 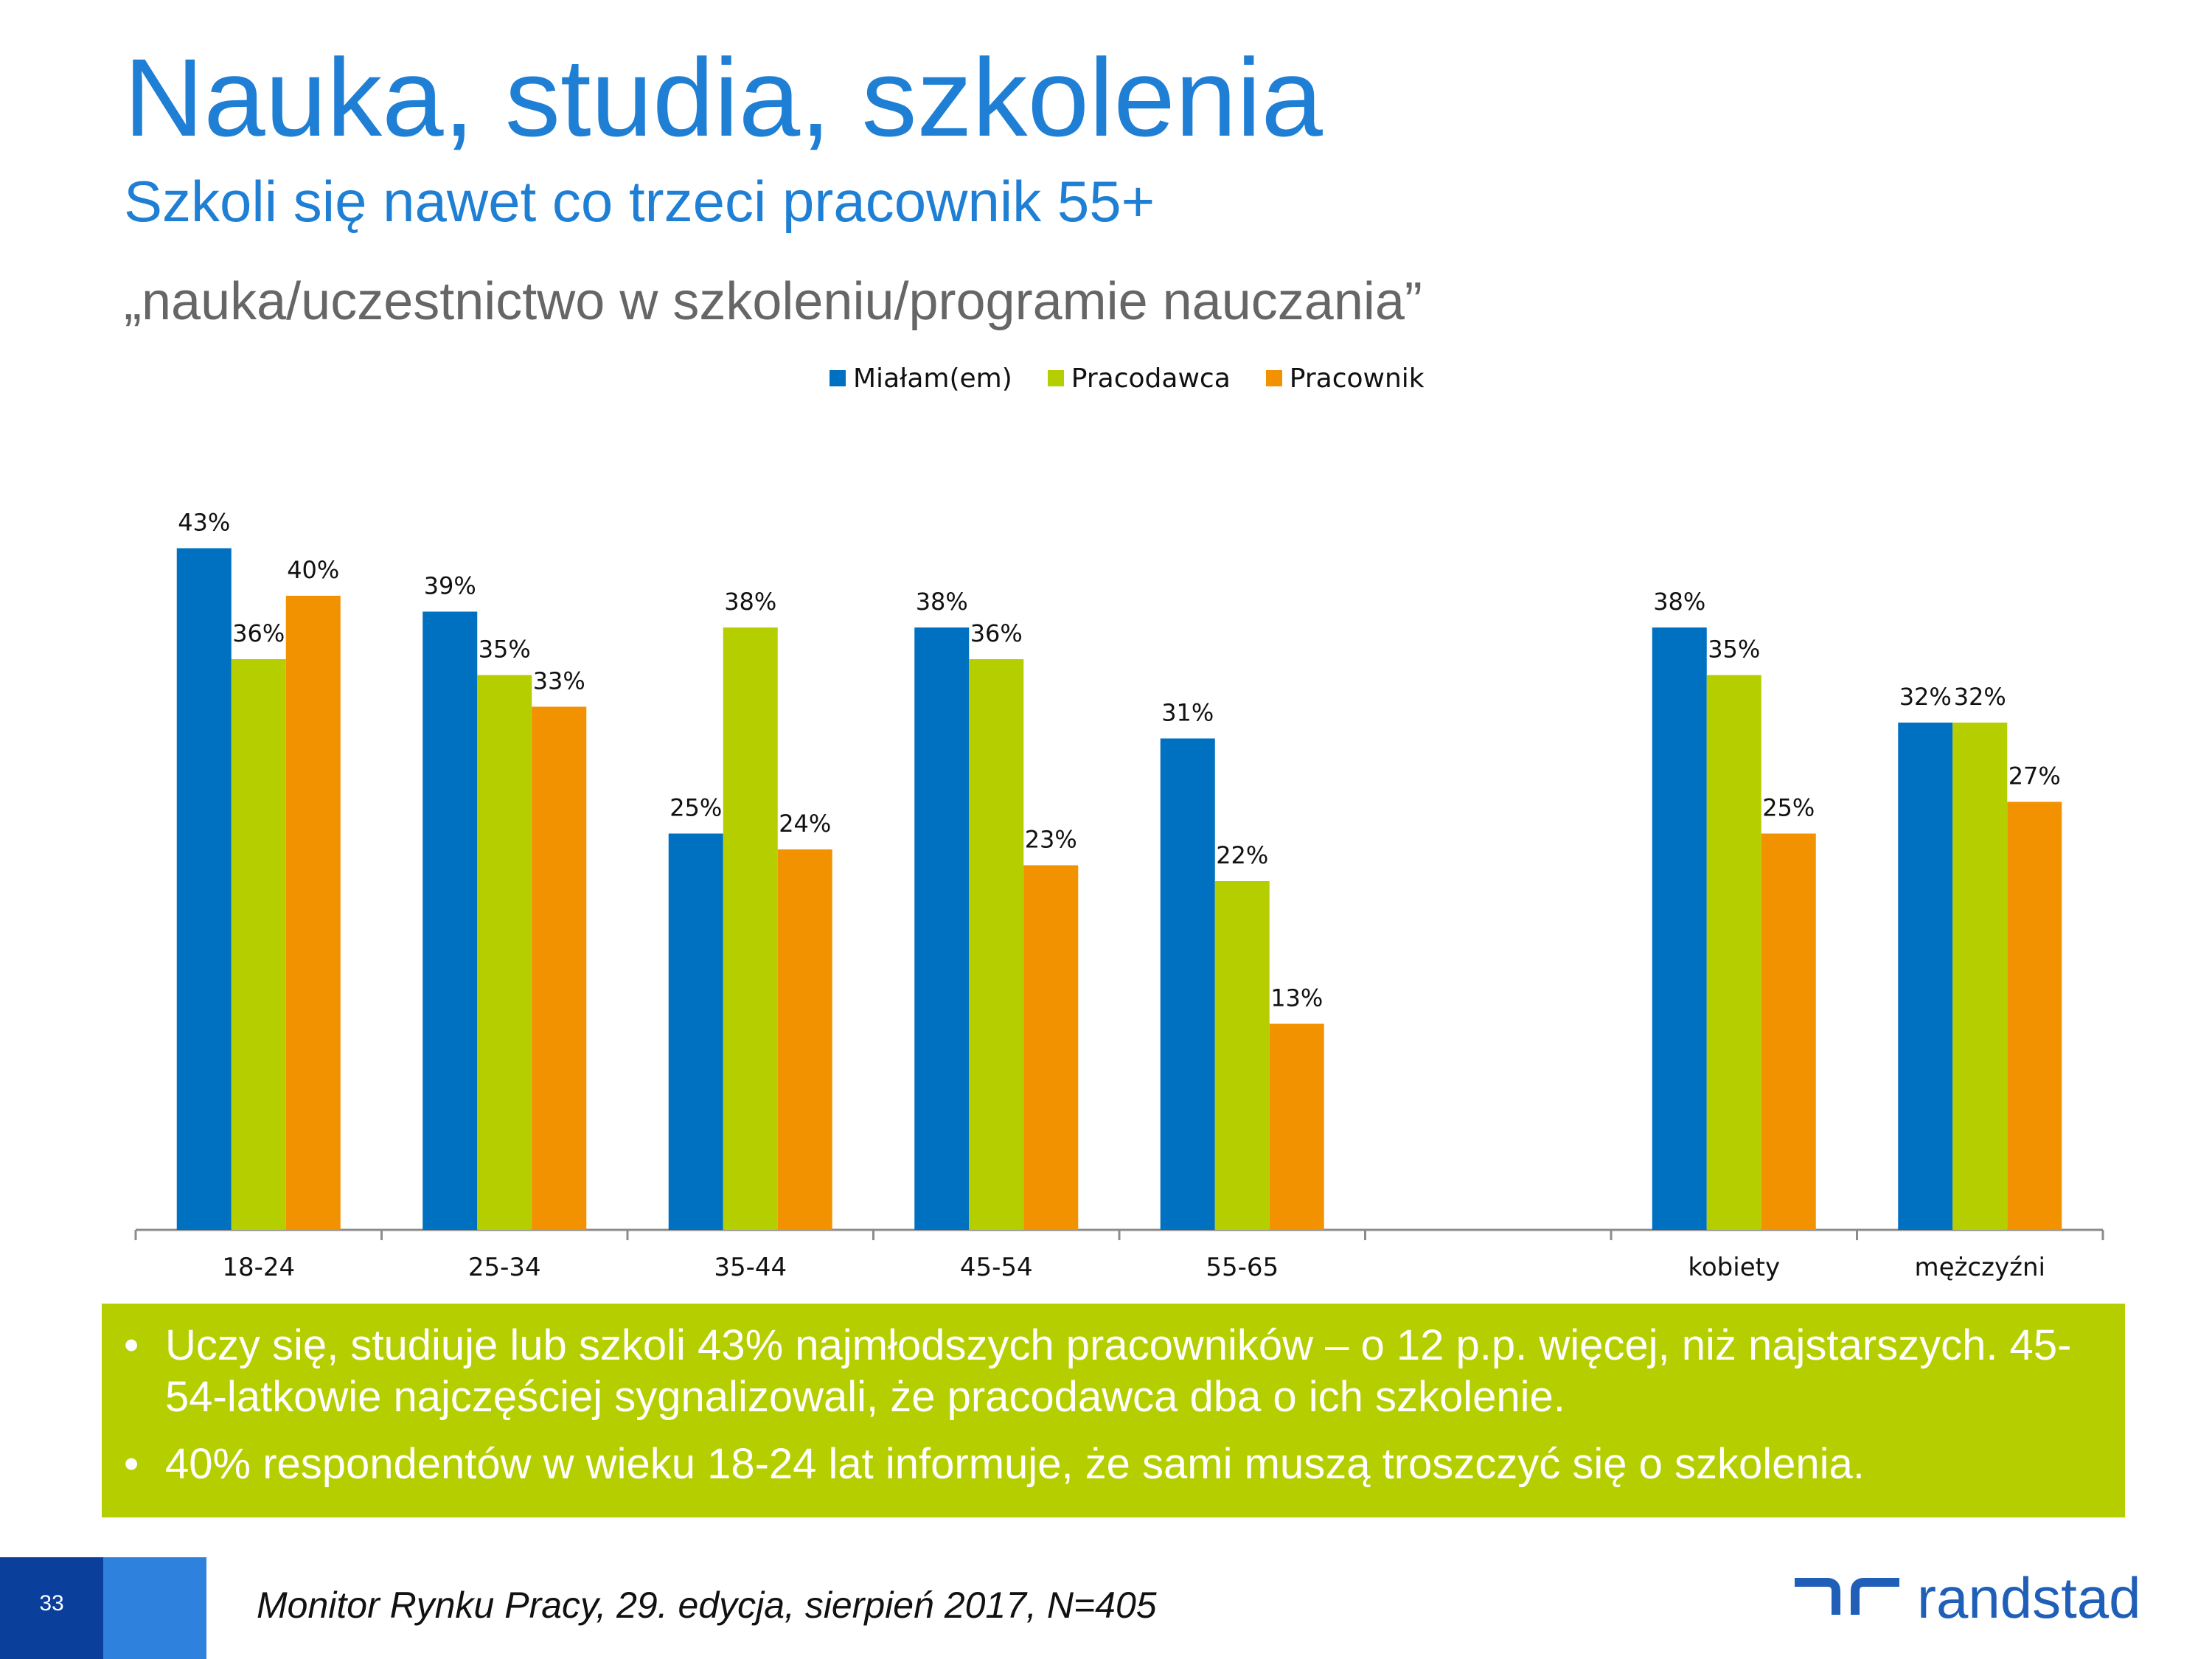 What do you see at coordinates (1357, 378) in the screenshot?
I see `legend-label-pracownik: Pracownik` at bounding box center [1357, 378].